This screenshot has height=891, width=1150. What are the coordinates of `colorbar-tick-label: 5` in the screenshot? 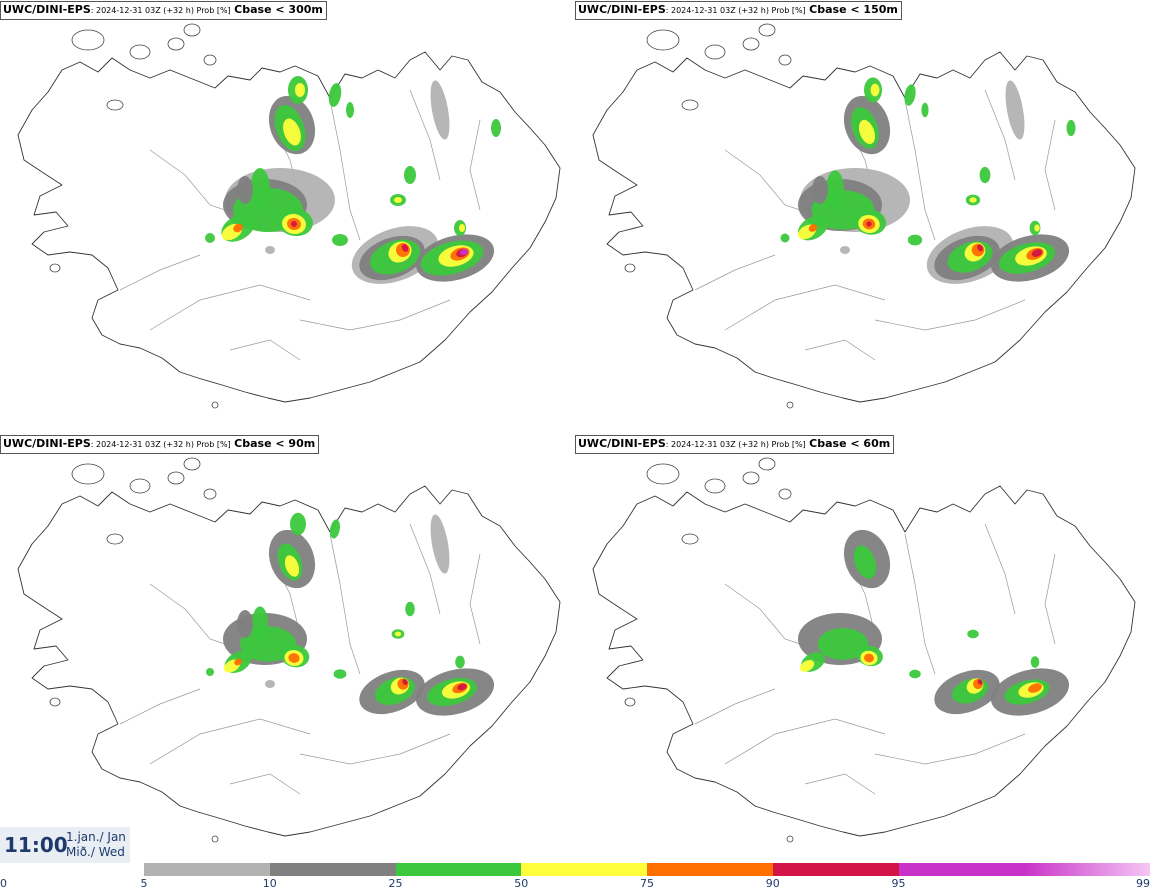 It's located at (144, 883).